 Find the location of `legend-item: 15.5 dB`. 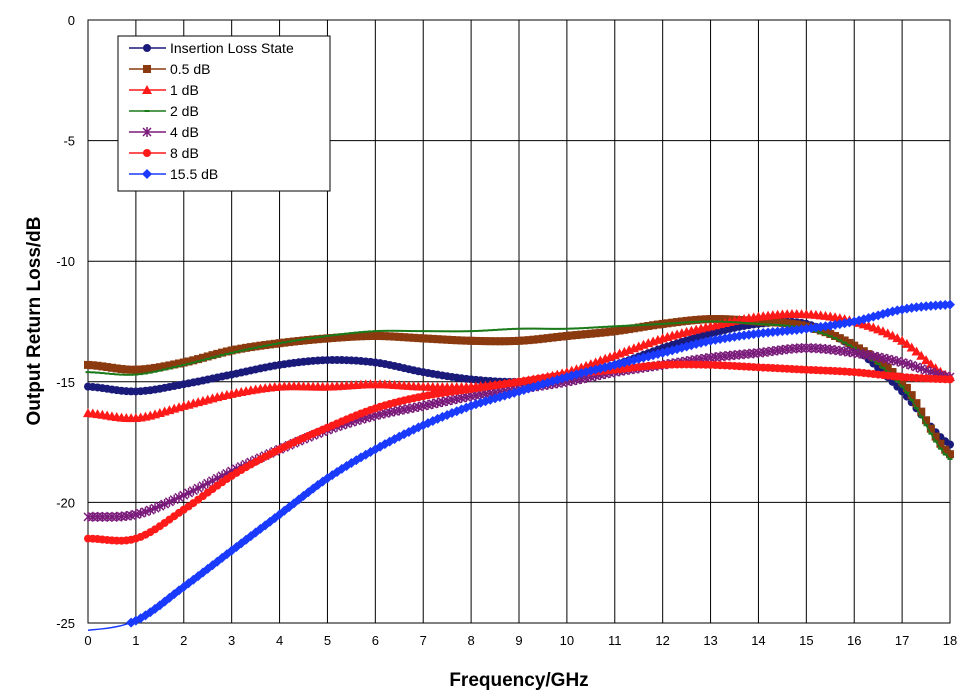

legend-item: 15.5 dB is located at coordinates (173, 174).